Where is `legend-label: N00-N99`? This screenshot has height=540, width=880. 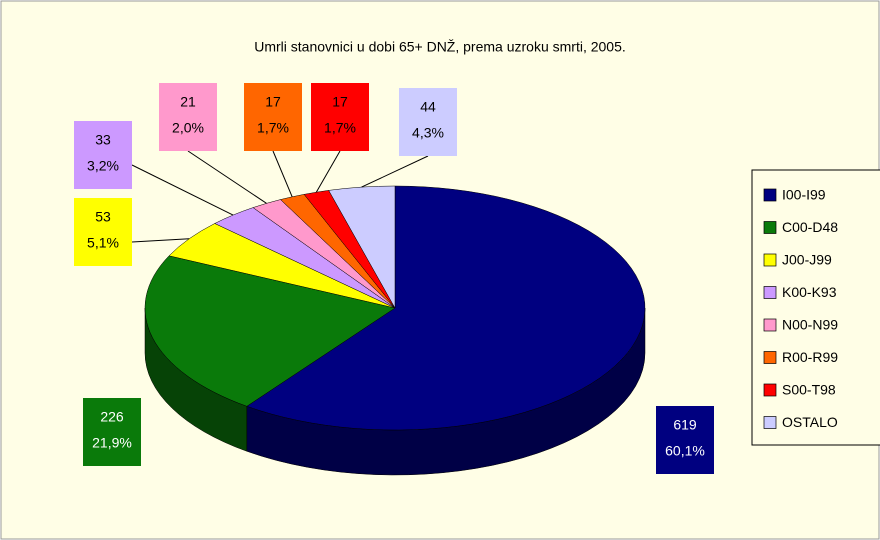 legend-label: N00-N99 is located at coordinates (810, 325).